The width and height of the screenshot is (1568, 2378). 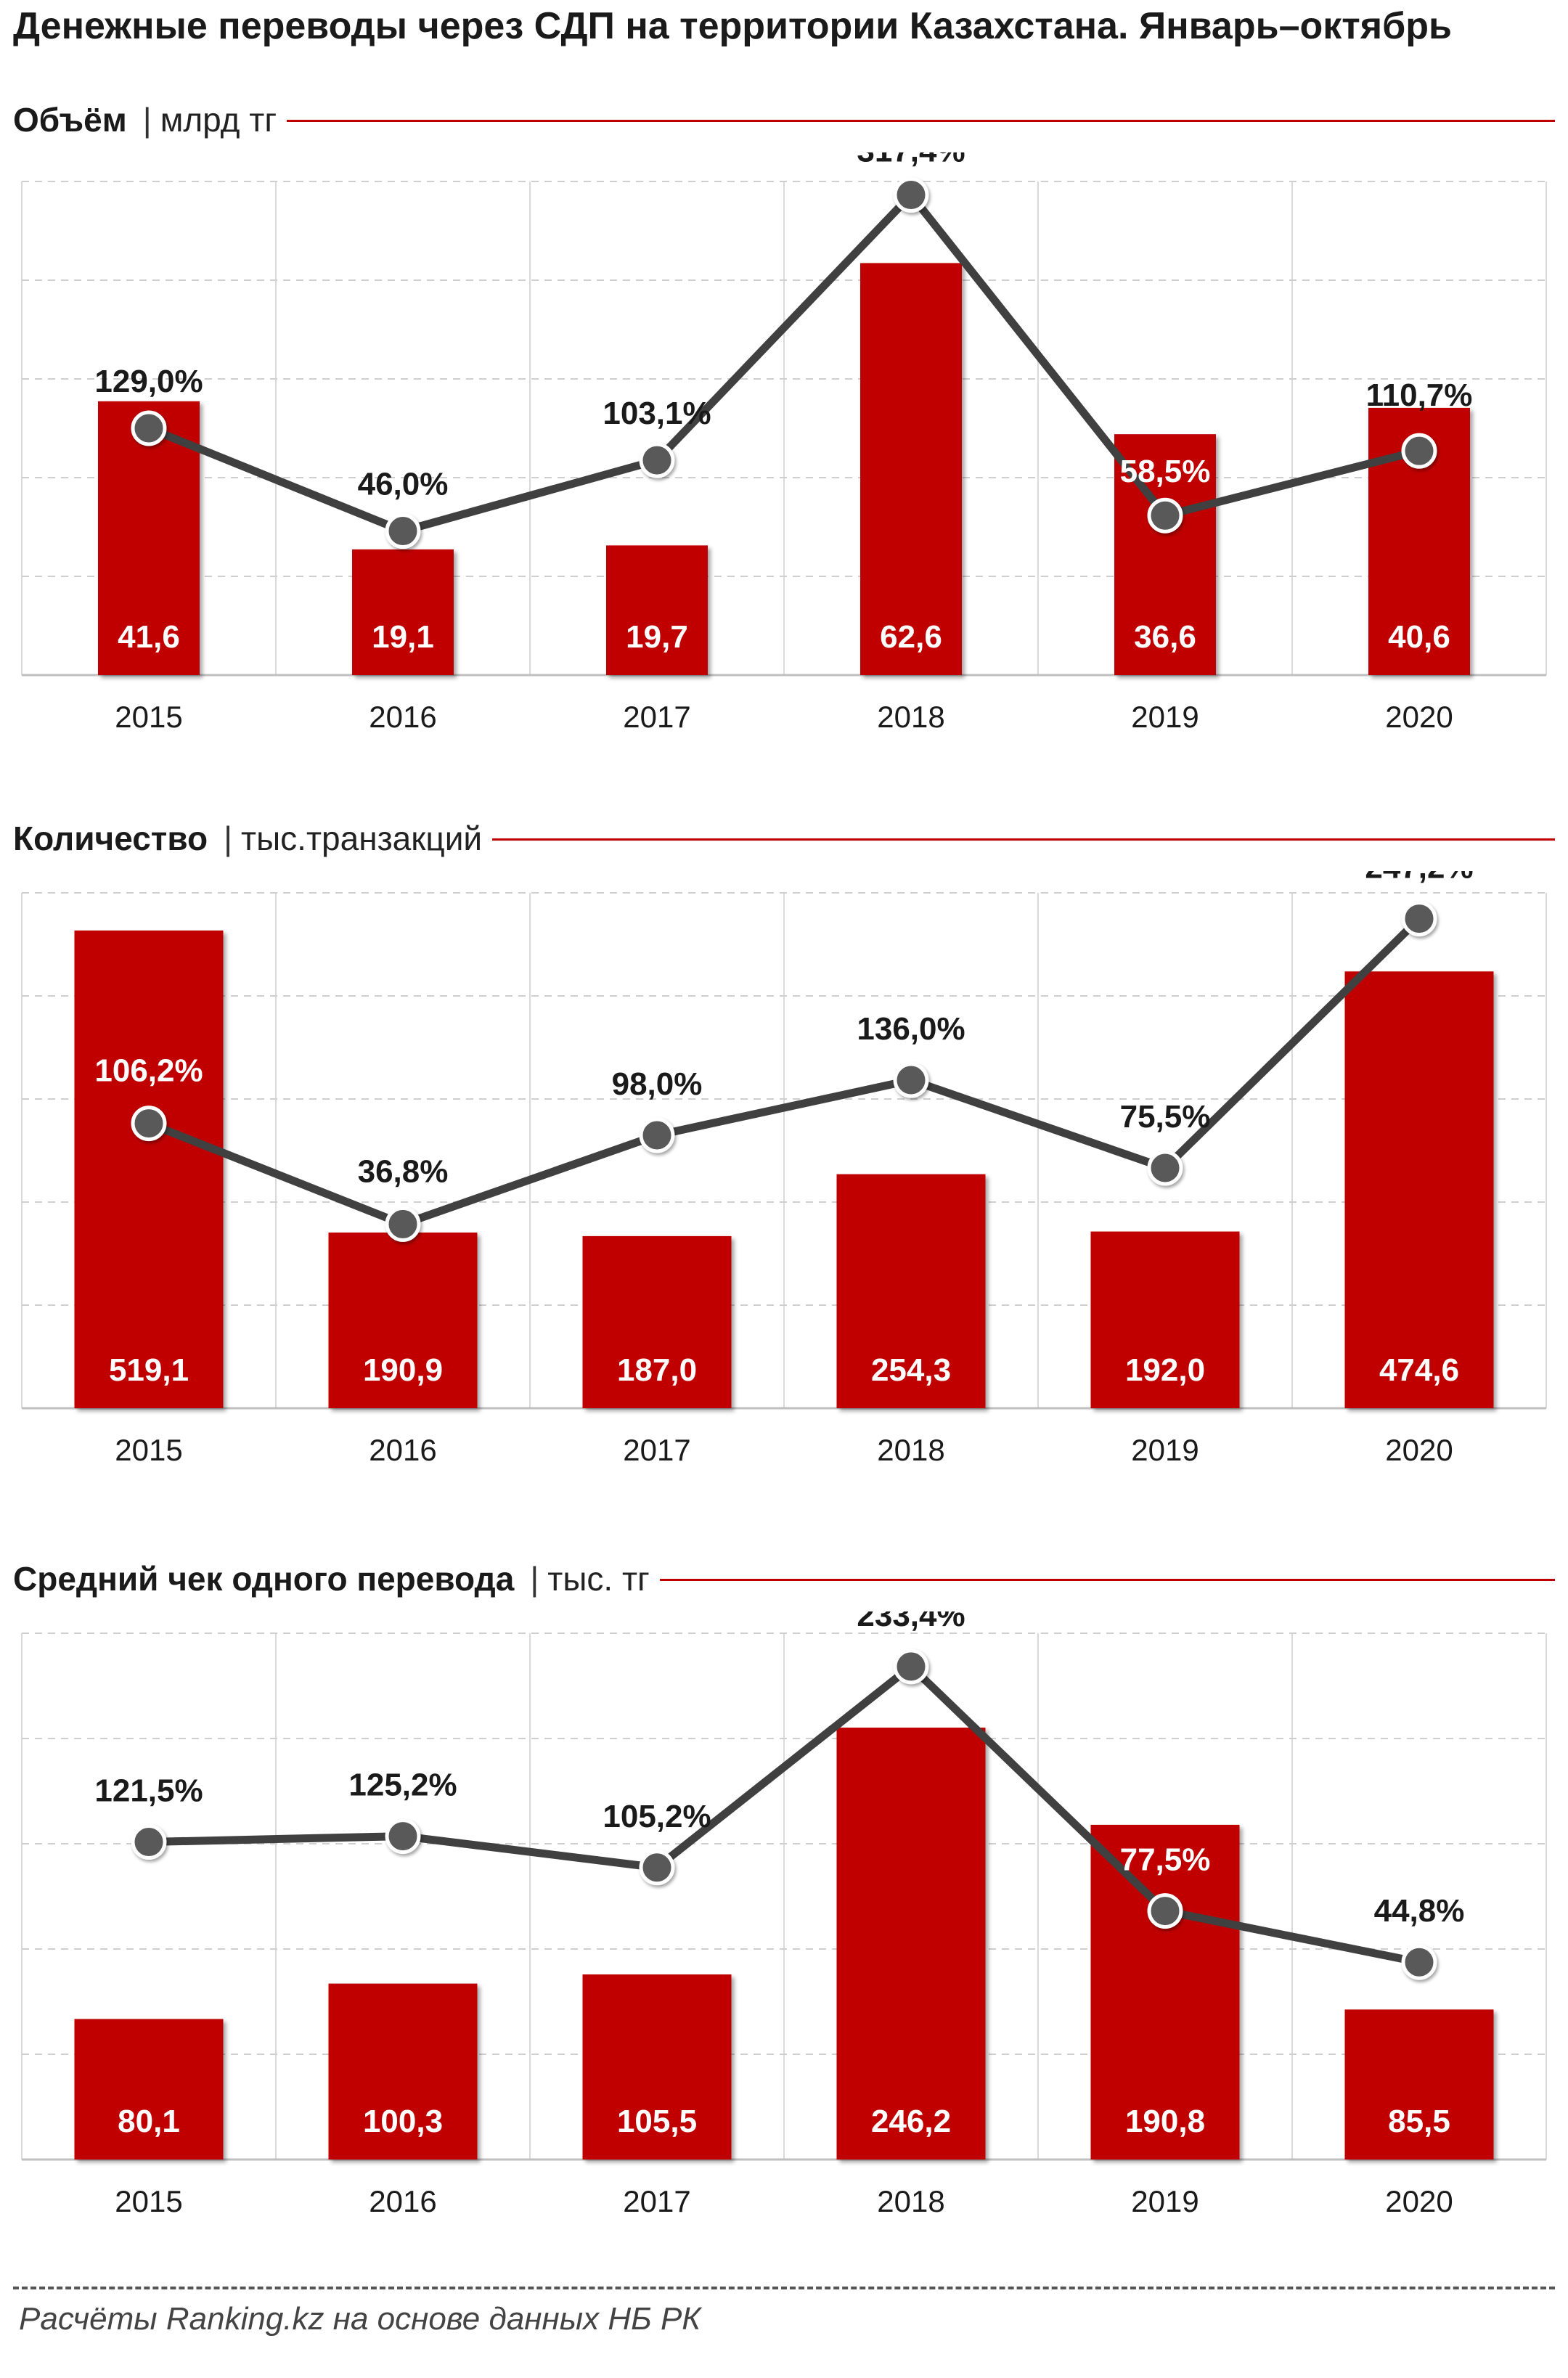 I want to click on footer-divider, so click(x=784, y=2288).